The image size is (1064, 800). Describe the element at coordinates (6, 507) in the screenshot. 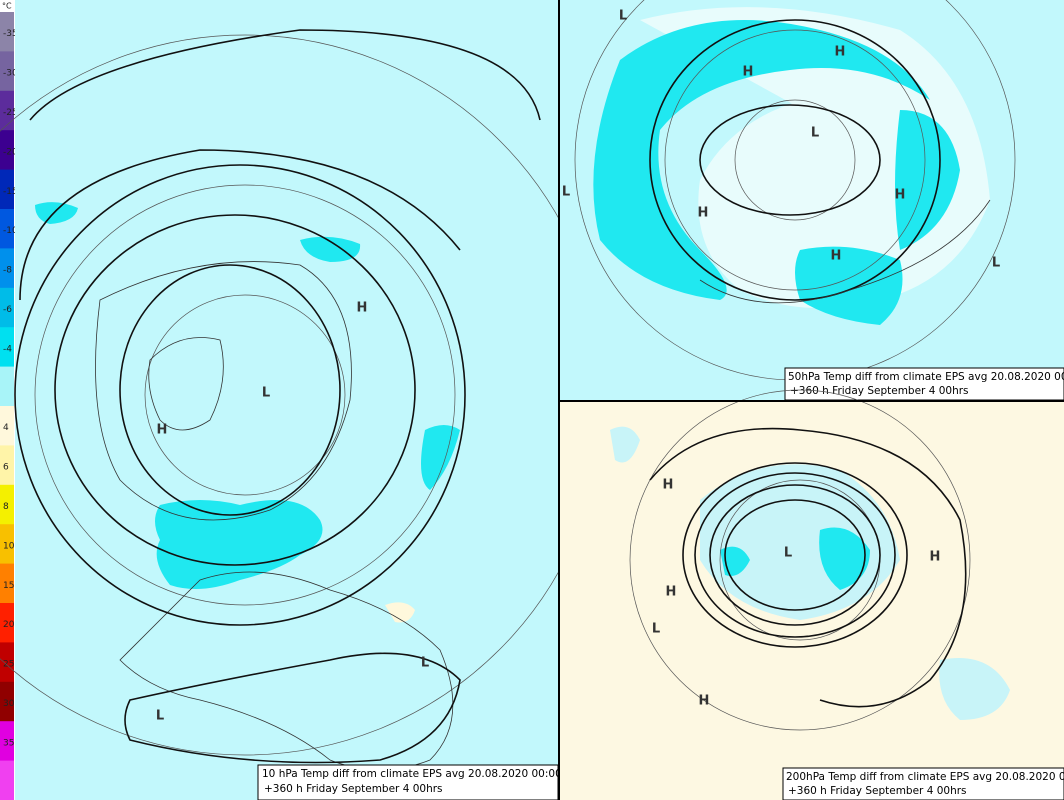

I see `colorbar-label: 8` at that location.